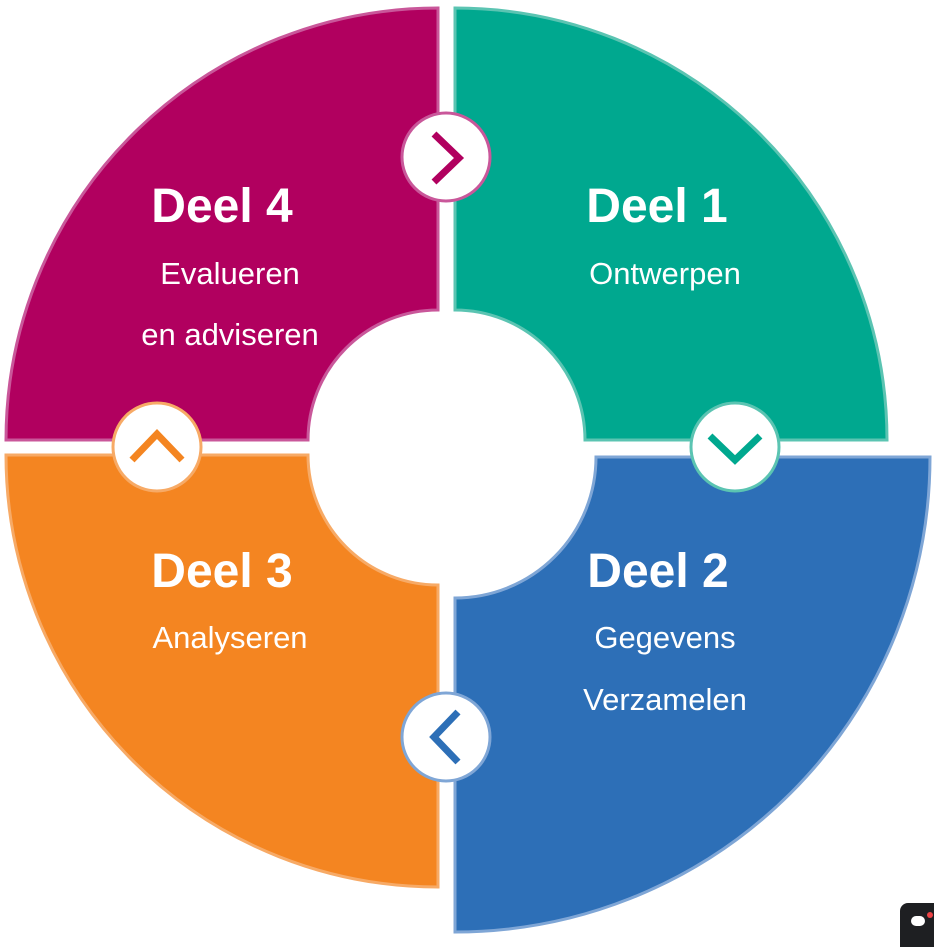 The height and width of the screenshot is (947, 934). What do you see at coordinates (665, 273) in the screenshot?
I see `segment-deel-1-line-1: Ontwerpen` at bounding box center [665, 273].